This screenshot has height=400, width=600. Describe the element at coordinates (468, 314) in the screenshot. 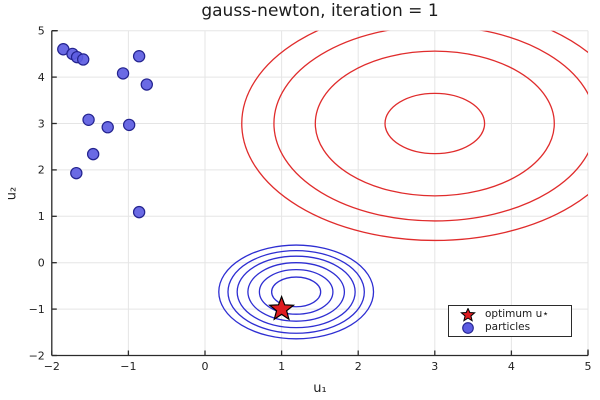

I see `star-icon` at that location.